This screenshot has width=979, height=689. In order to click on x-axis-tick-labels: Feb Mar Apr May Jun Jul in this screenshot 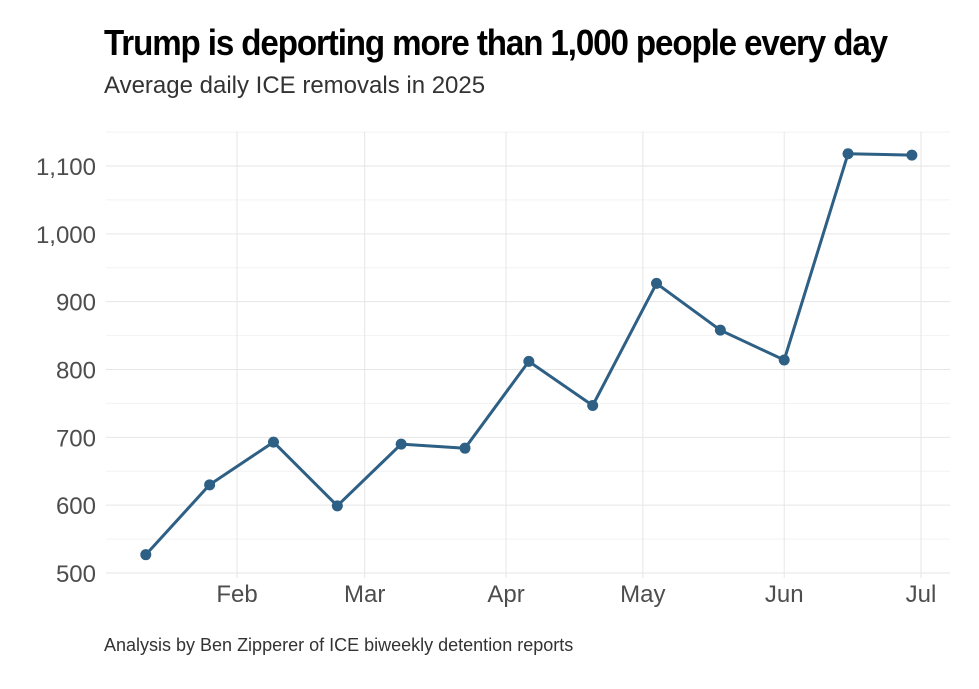, I will do `click(576, 594)`.